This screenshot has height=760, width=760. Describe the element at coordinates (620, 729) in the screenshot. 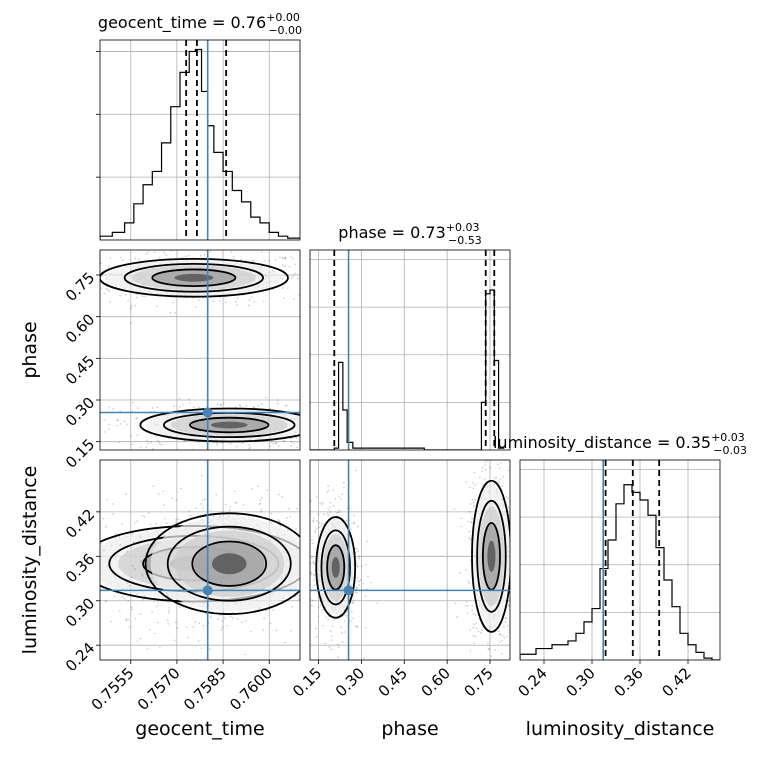

I see `axis-label-x: luminosity_distance` at that location.